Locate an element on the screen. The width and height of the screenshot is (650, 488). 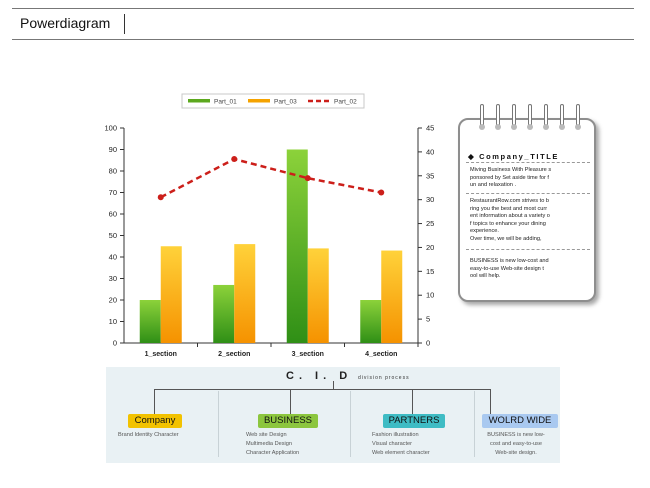
left-axis-tick-label: 90 is located at coordinates (113, 149).